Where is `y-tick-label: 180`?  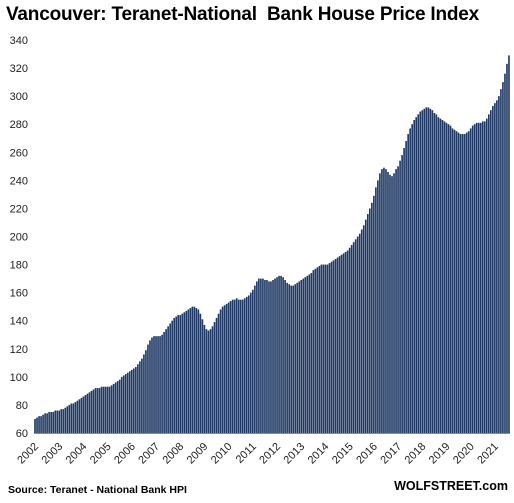
y-tick-label: 180 is located at coordinates (19, 266).